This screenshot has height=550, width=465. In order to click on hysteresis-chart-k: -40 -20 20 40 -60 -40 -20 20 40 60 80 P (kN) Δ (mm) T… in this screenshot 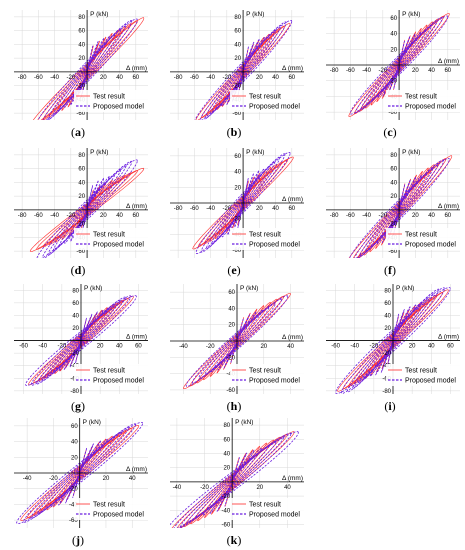, I will do `click(237, 473)`.